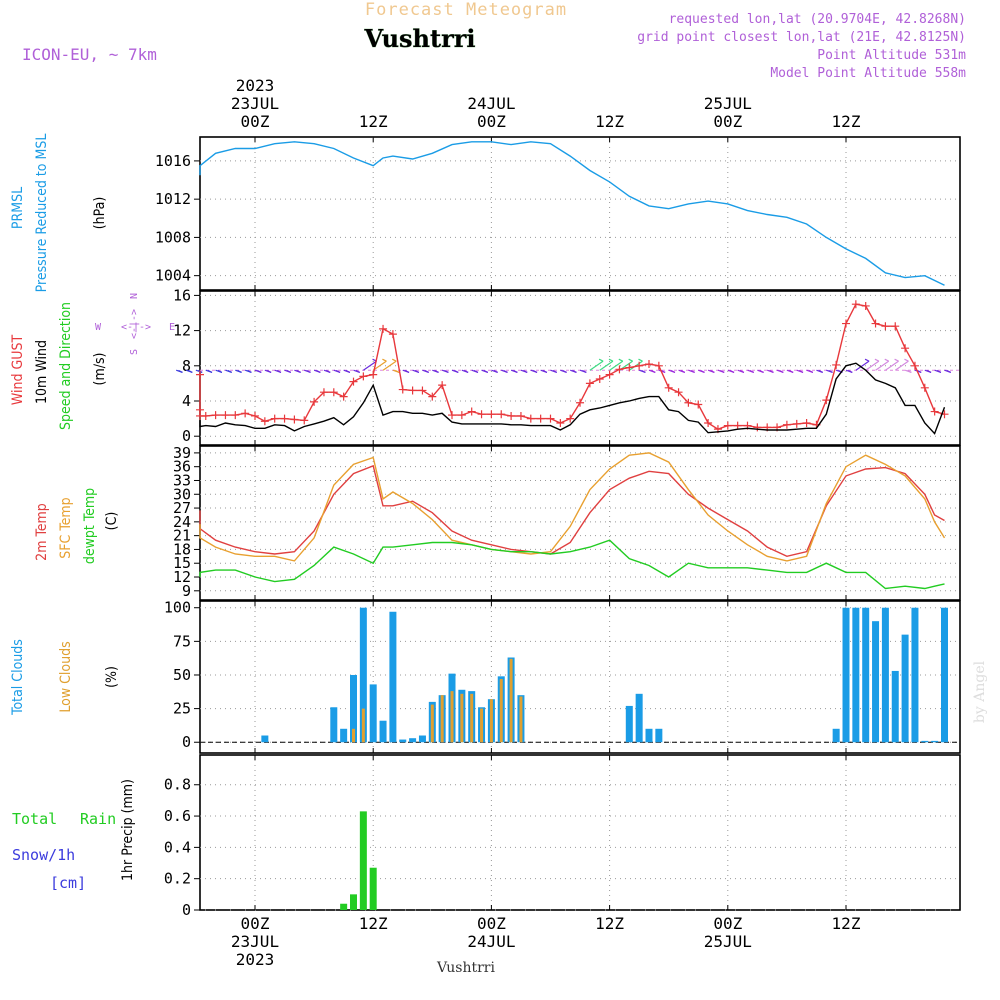  What do you see at coordinates (255, 959) in the screenshot?
I see `bottom-time-label: 2023` at bounding box center [255, 959].